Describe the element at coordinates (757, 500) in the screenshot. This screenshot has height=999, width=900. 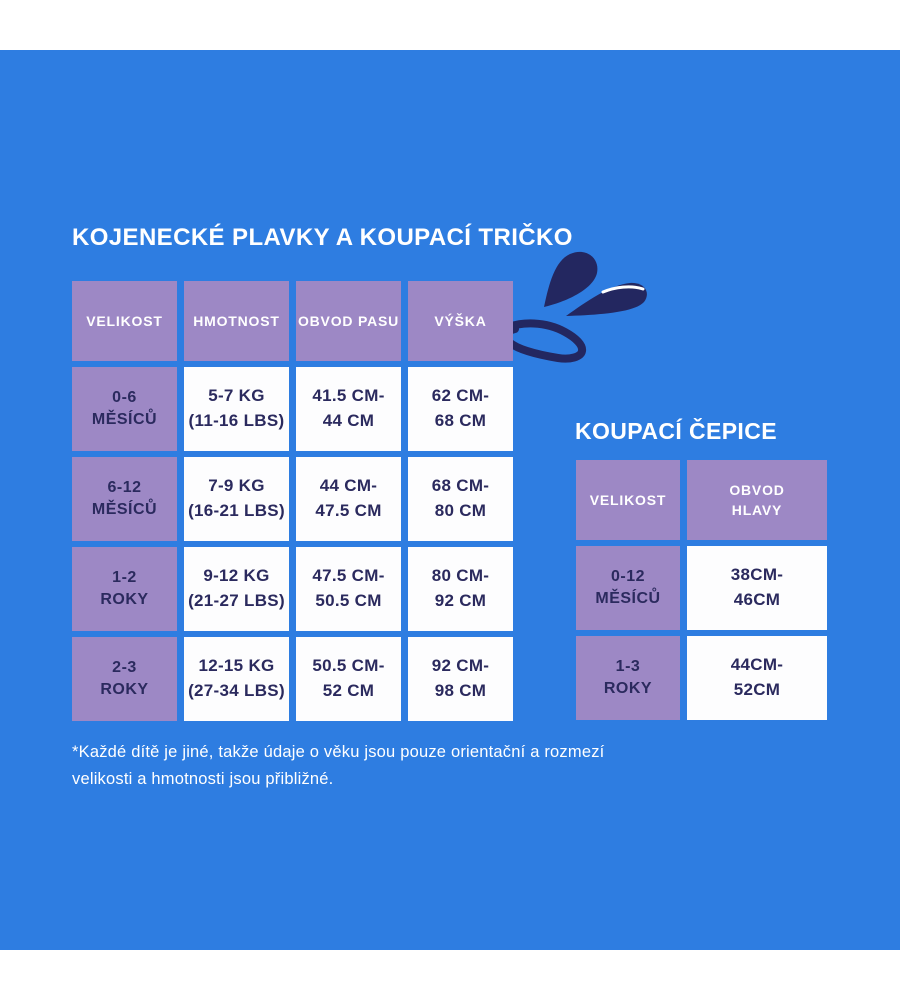
I see `cap-header-obvod-hlavy: OBVOD HLAVY` at that location.